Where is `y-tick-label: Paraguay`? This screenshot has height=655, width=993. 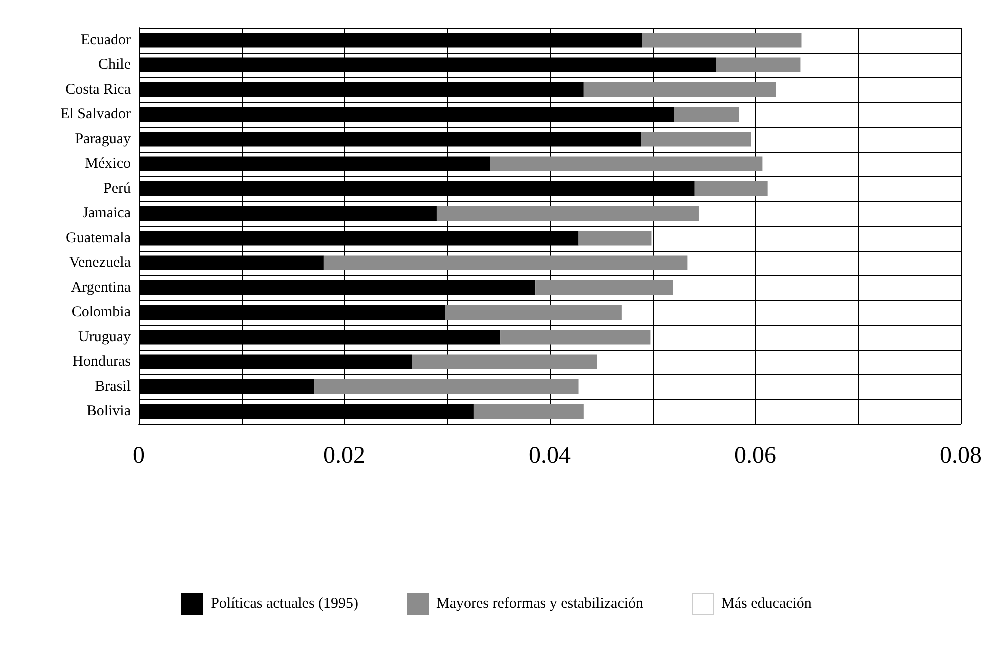
y-tick-label: Paraguay is located at coordinates (103, 139).